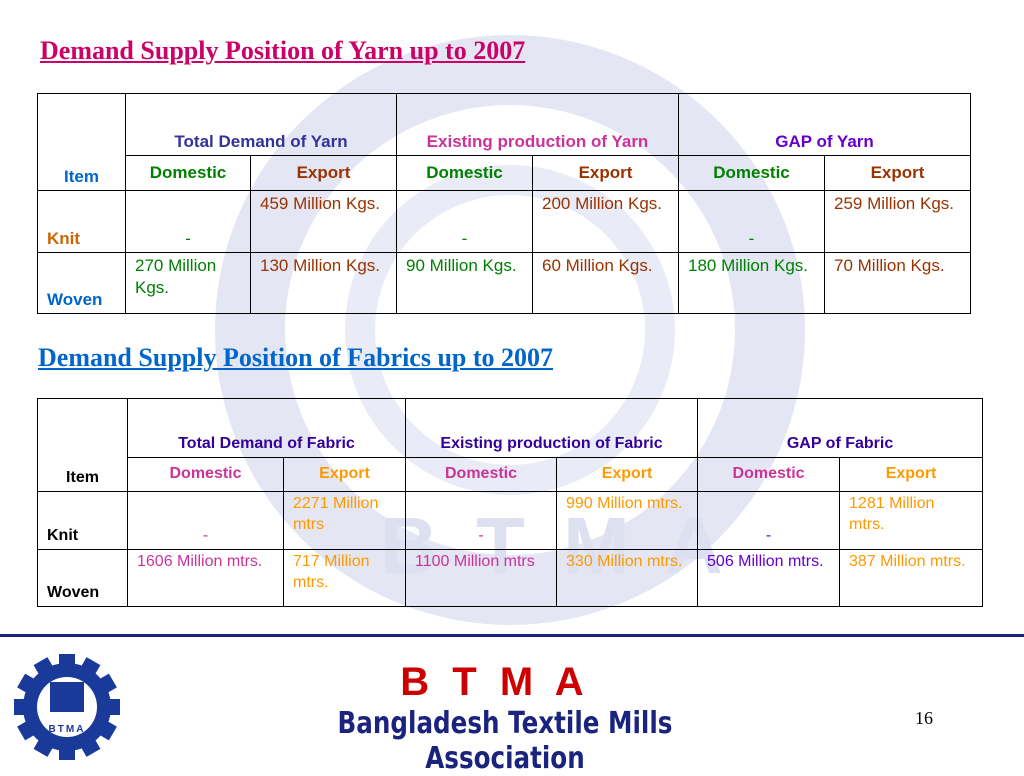 Image resolution: width=1024 pixels, height=776 pixels. What do you see at coordinates (344, 578) in the screenshot?
I see `table-cell: 717 Million mtrs.` at bounding box center [344, 578].